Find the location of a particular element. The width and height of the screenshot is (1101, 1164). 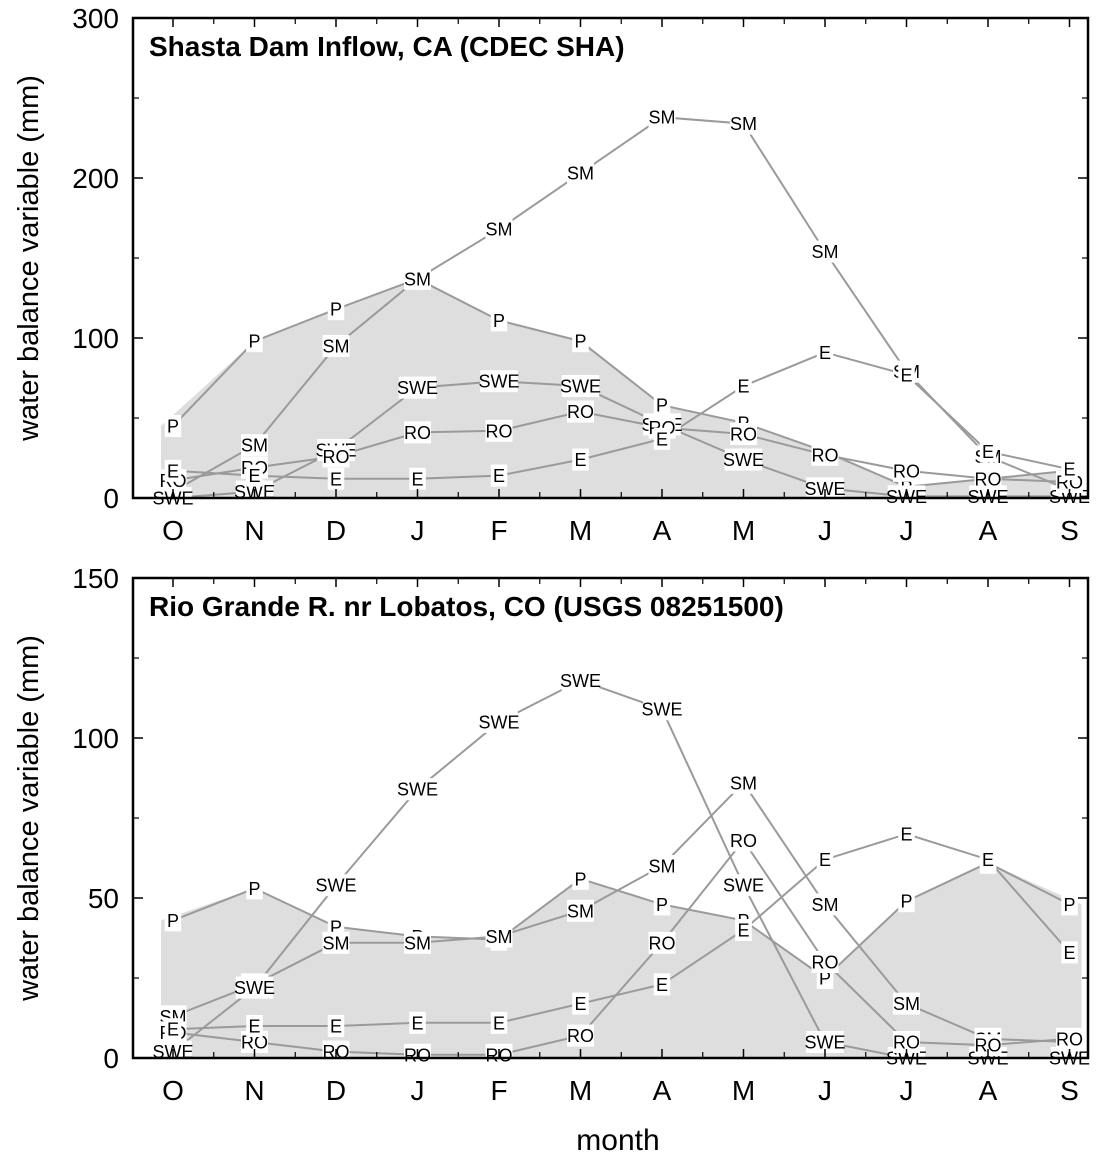

x-tick-label: N is located at coordinates (254, 1090).